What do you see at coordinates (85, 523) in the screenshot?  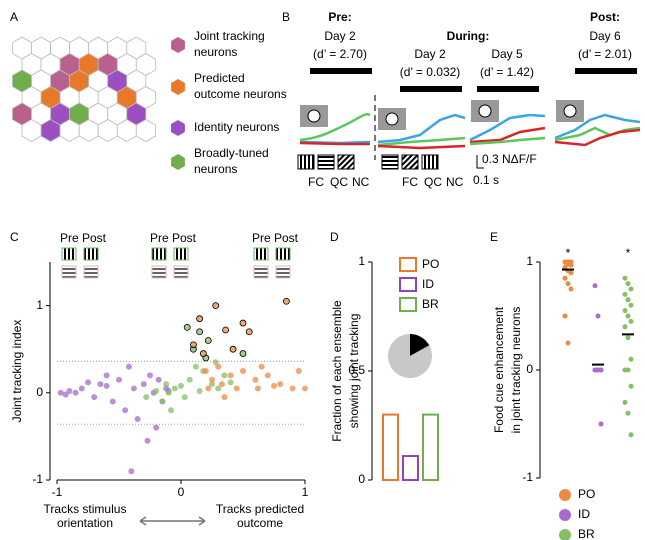 I see `x-label-left: orientation` at bounding box center [85, 523].